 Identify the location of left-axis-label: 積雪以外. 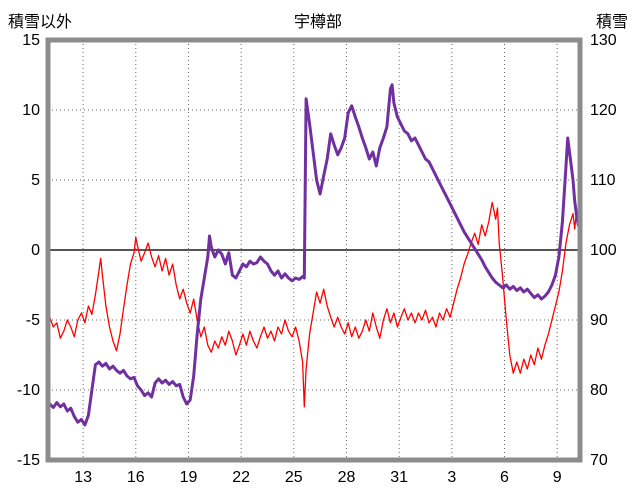
(40, 22).